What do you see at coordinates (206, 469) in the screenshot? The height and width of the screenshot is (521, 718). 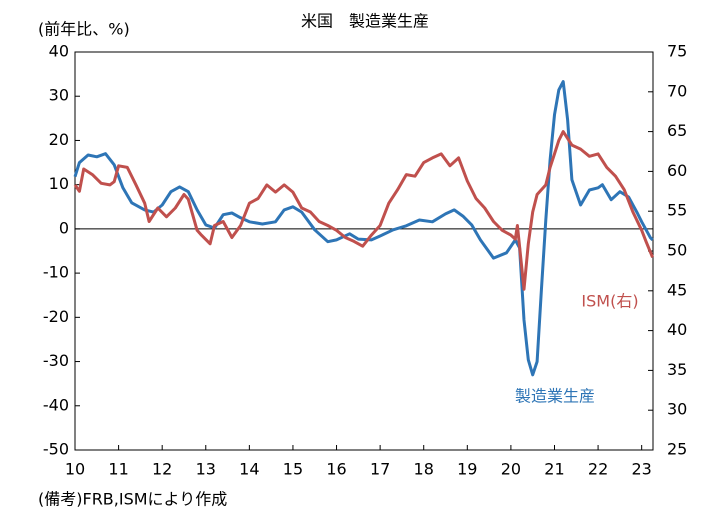 I see `x-tick-label: 13` at bounding box center [206, 469].